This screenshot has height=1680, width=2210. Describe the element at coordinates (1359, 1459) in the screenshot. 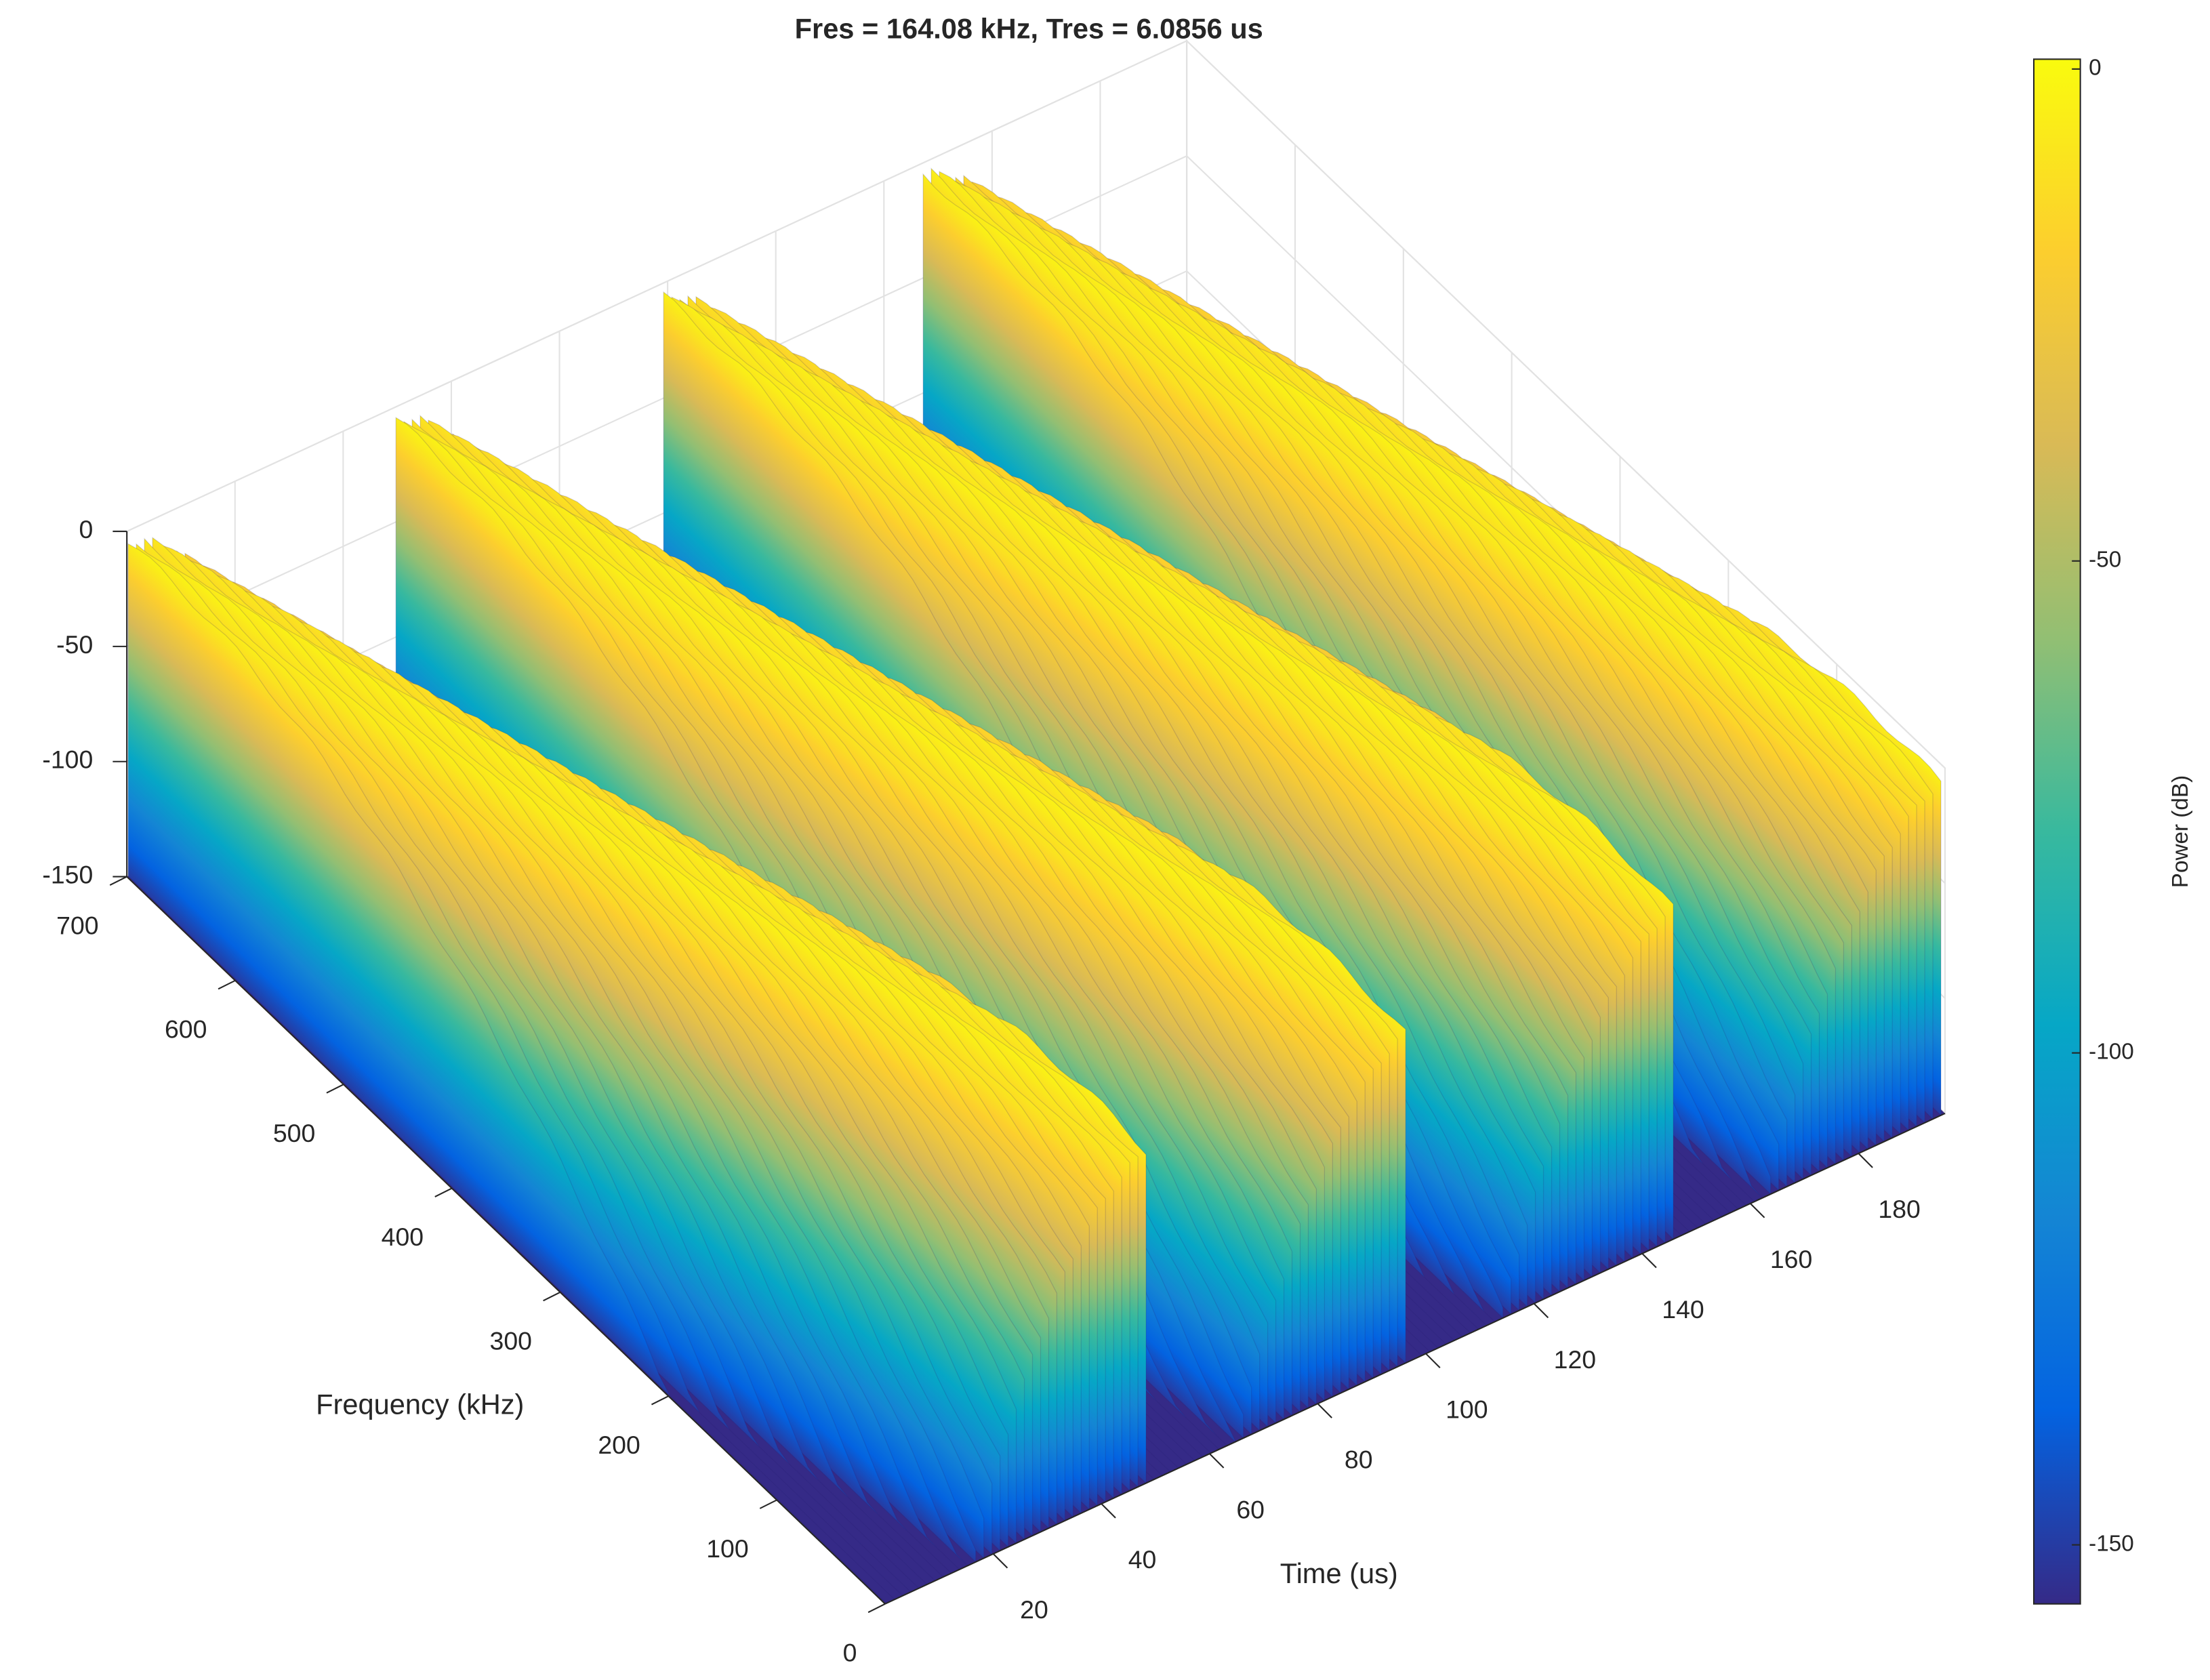

I see `x-tick-label: 80` at that location.